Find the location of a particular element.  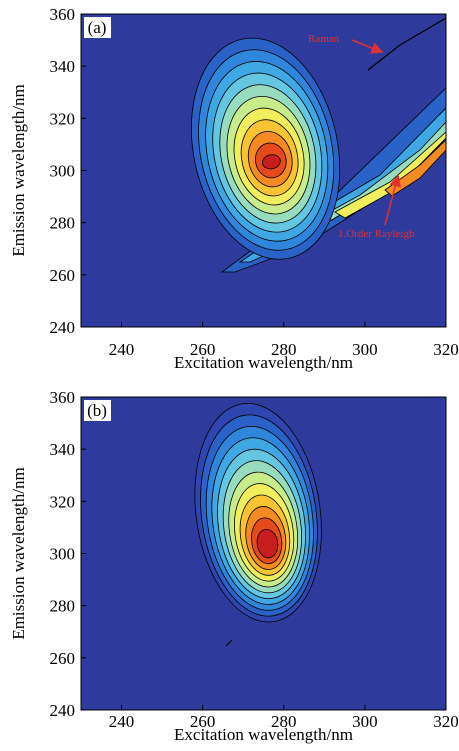

contour-fragment is located at coordinates (229, 643).